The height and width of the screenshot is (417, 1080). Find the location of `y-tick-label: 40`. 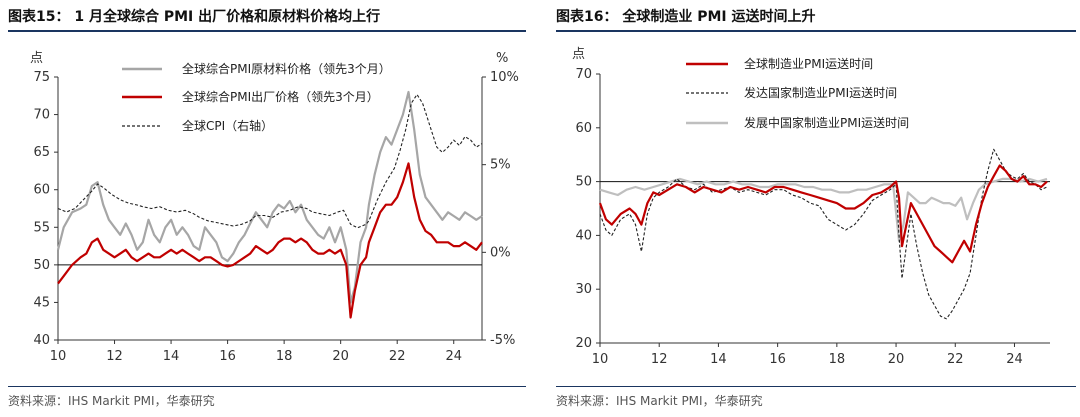

y-tick-label: 40 is located at coordinates (583, 235).